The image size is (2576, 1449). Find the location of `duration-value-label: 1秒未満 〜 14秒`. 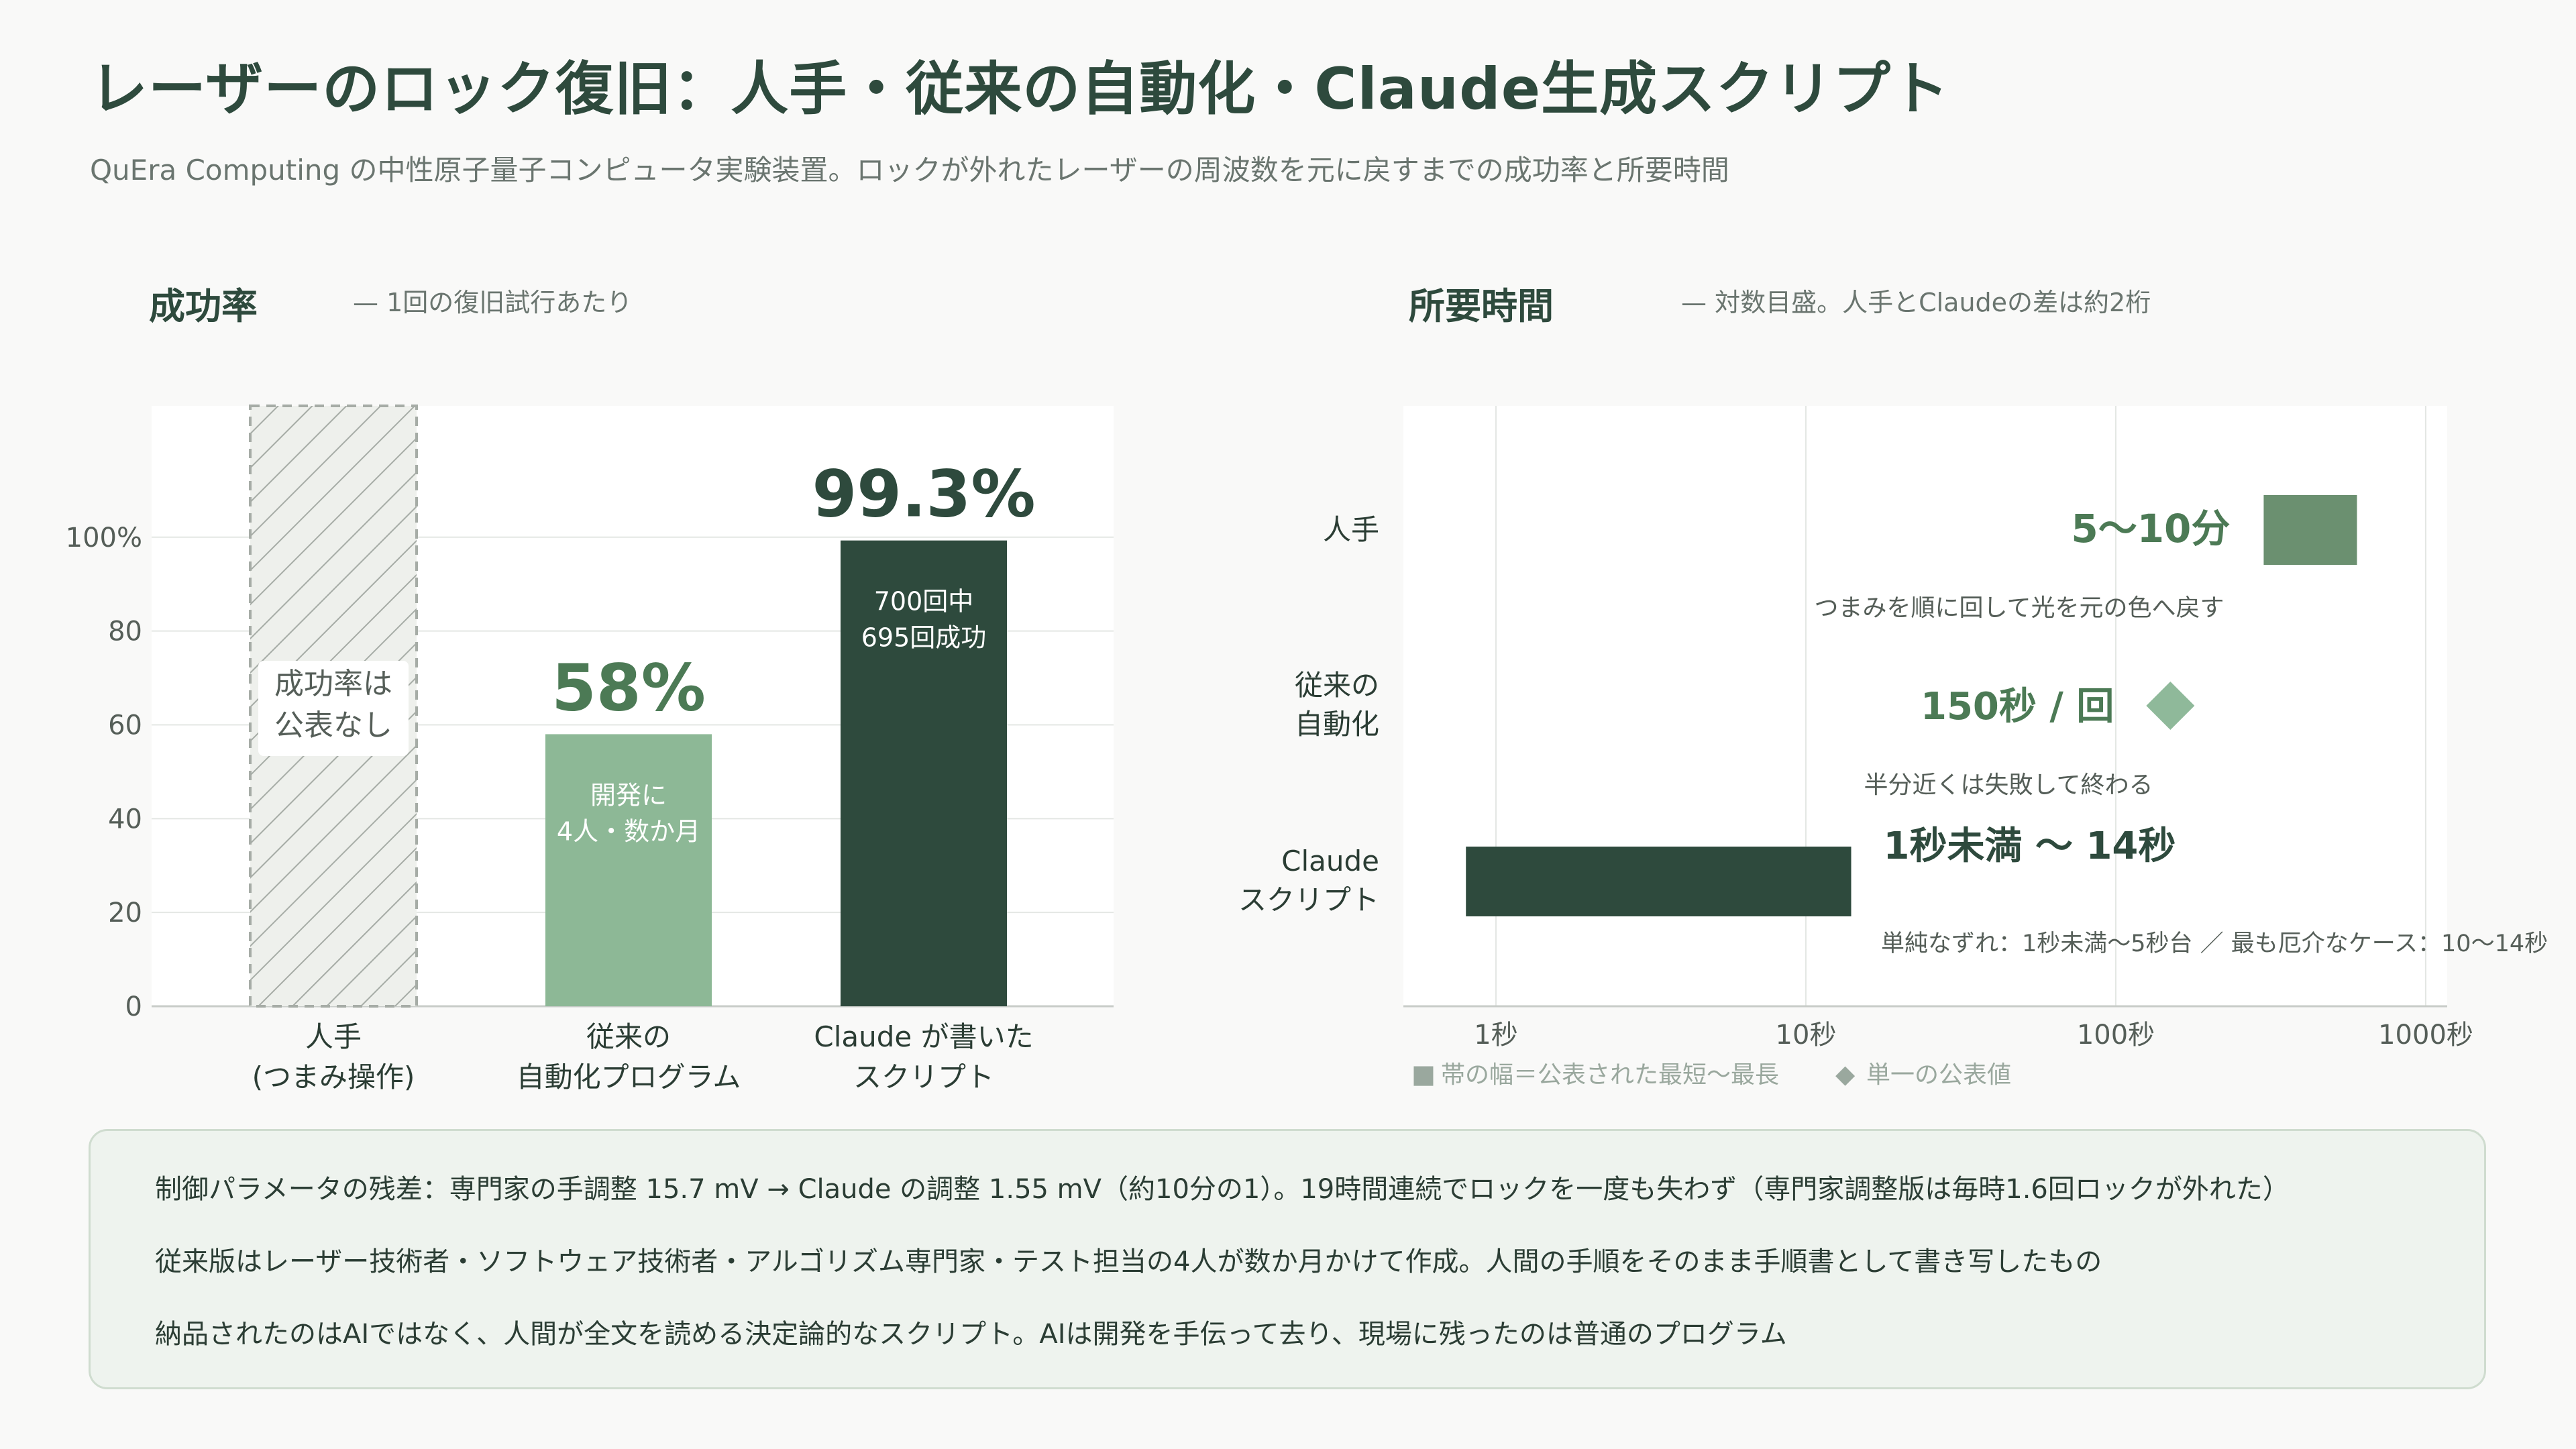

duration-value-label: 1秒未満 〜 14秒 is located at coordinates (2030, 846).